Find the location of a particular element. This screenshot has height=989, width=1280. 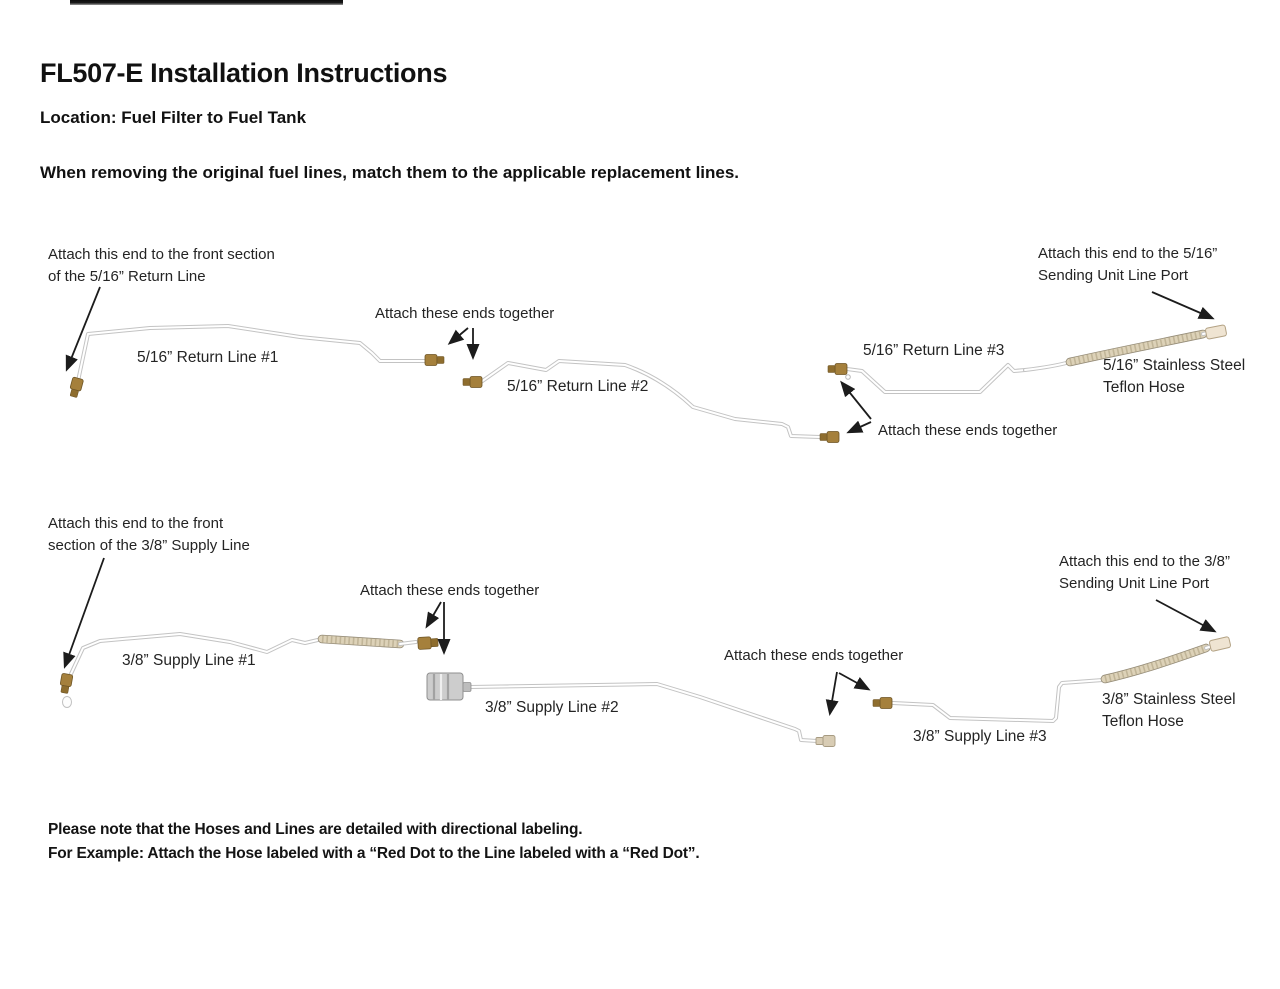

arrow-front-return is located at coordinates (83, 329).